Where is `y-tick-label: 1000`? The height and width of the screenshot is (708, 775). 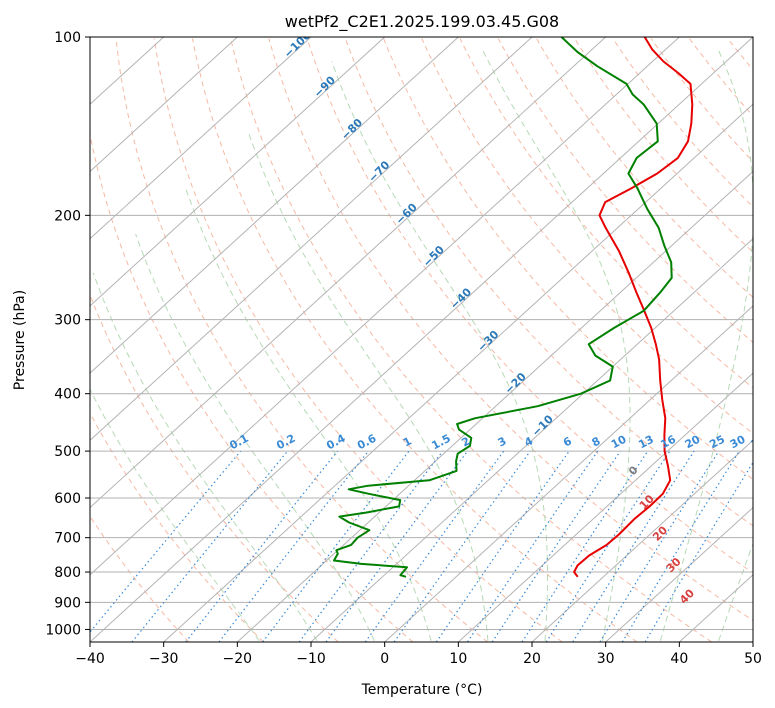 y-tick-label: 1000 is located at coordinates (63, 630).